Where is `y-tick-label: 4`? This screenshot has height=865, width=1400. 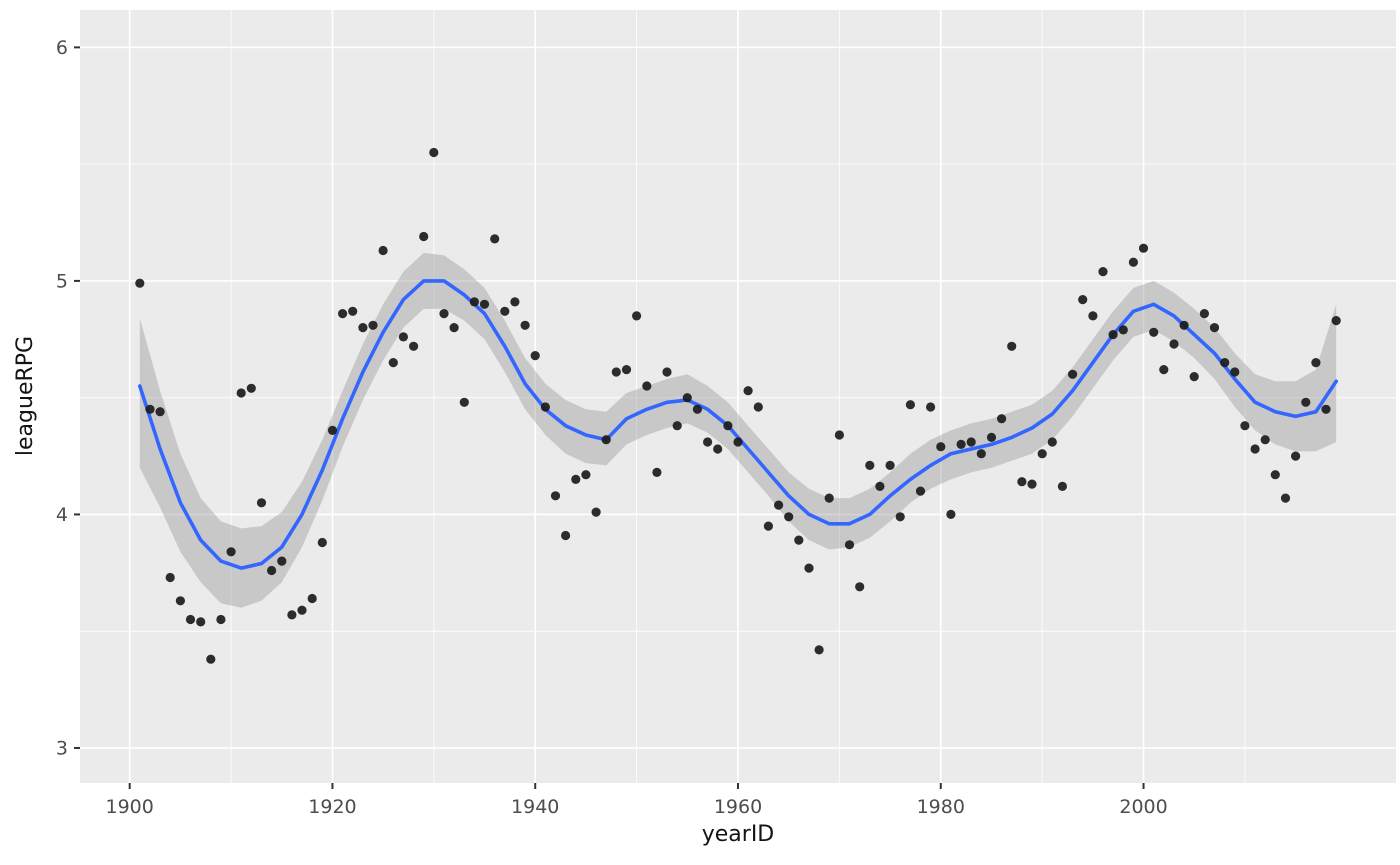 y-tick-label: 4 is located at coordinates (62, 515).